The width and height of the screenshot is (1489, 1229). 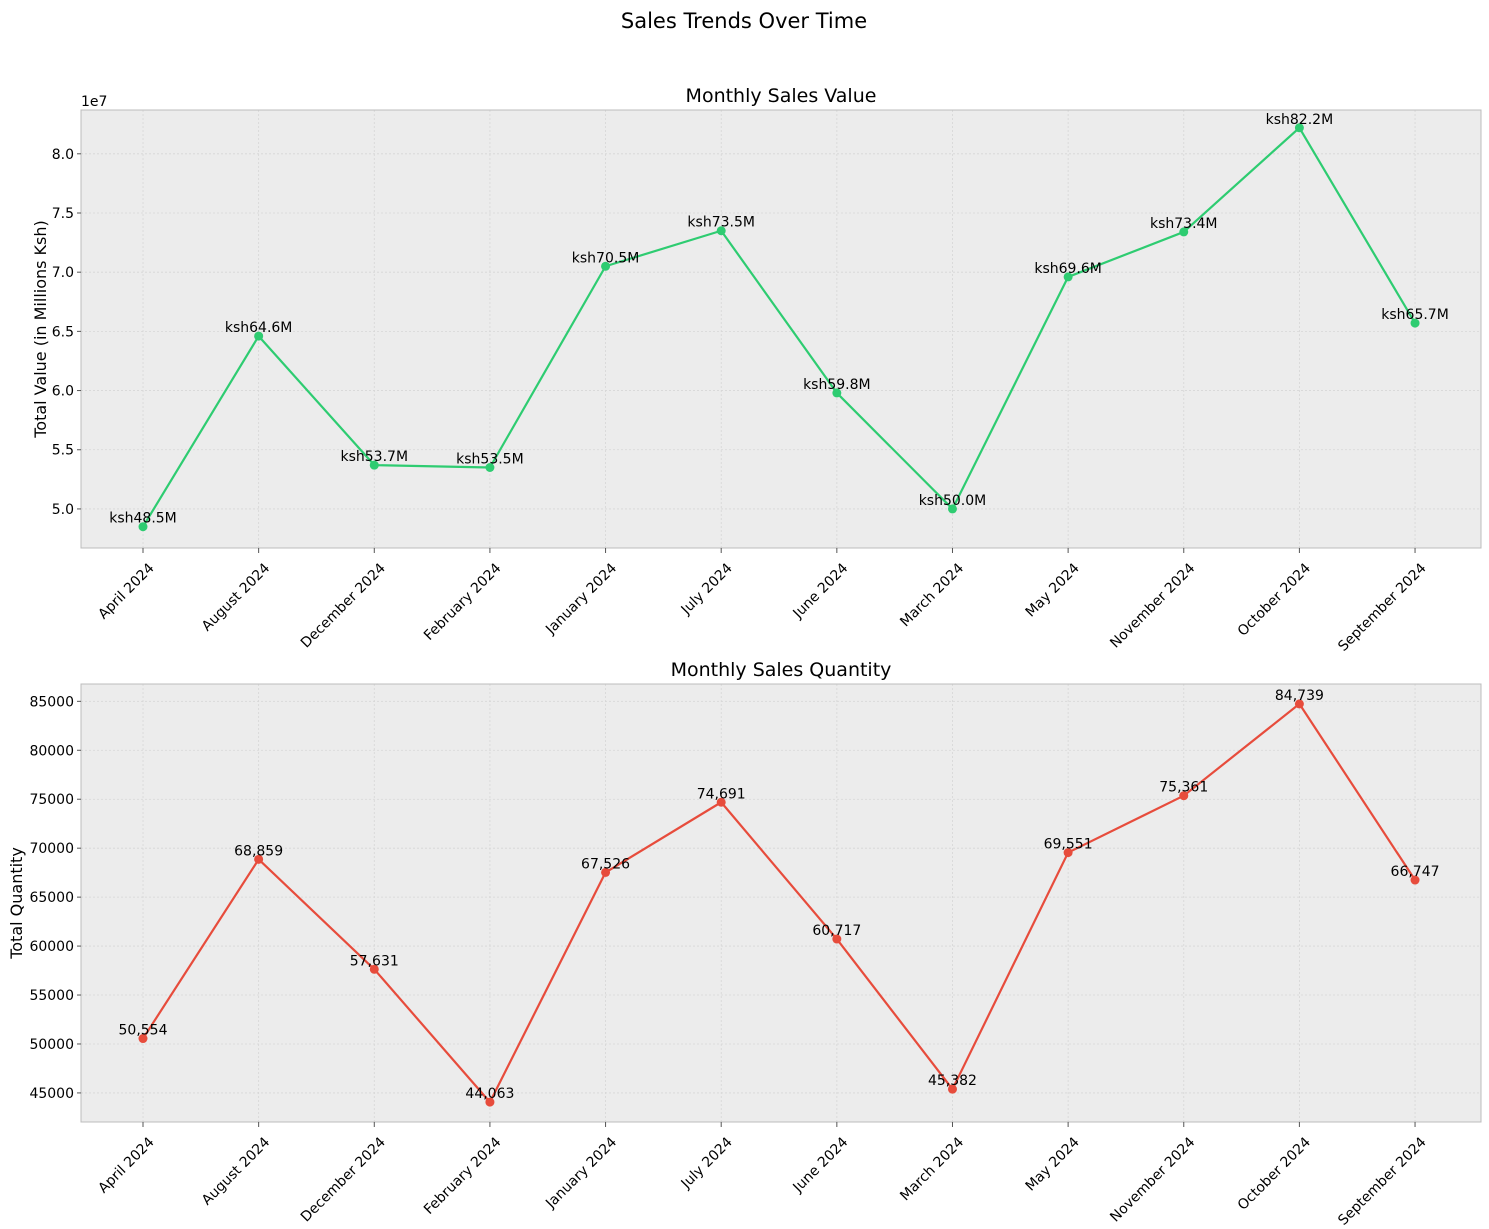 What do you see at coordinates (51, 702) in the screenshot?
I see `y-tick-label: 85000` at bounding box center [51, 702].